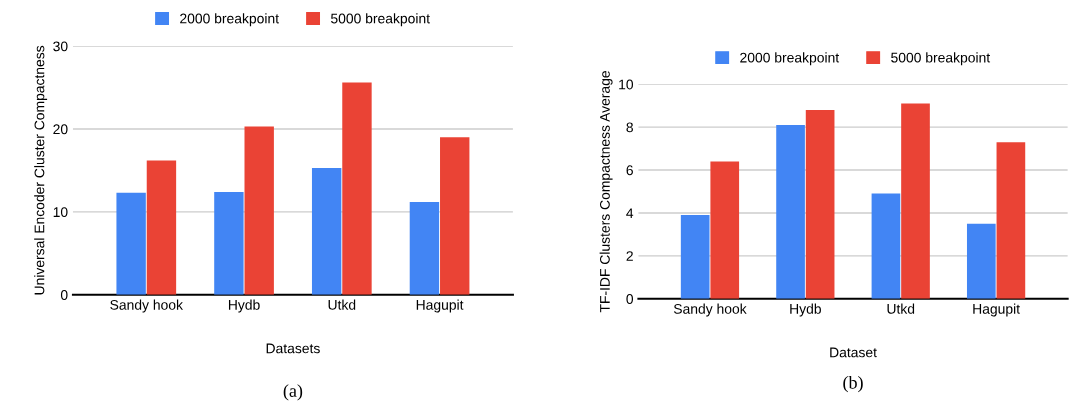 The image size is (1073, 401). Describe the element at coordinates (629, 127) in the screenshot. I see `y-tick-label: 8` at that location.